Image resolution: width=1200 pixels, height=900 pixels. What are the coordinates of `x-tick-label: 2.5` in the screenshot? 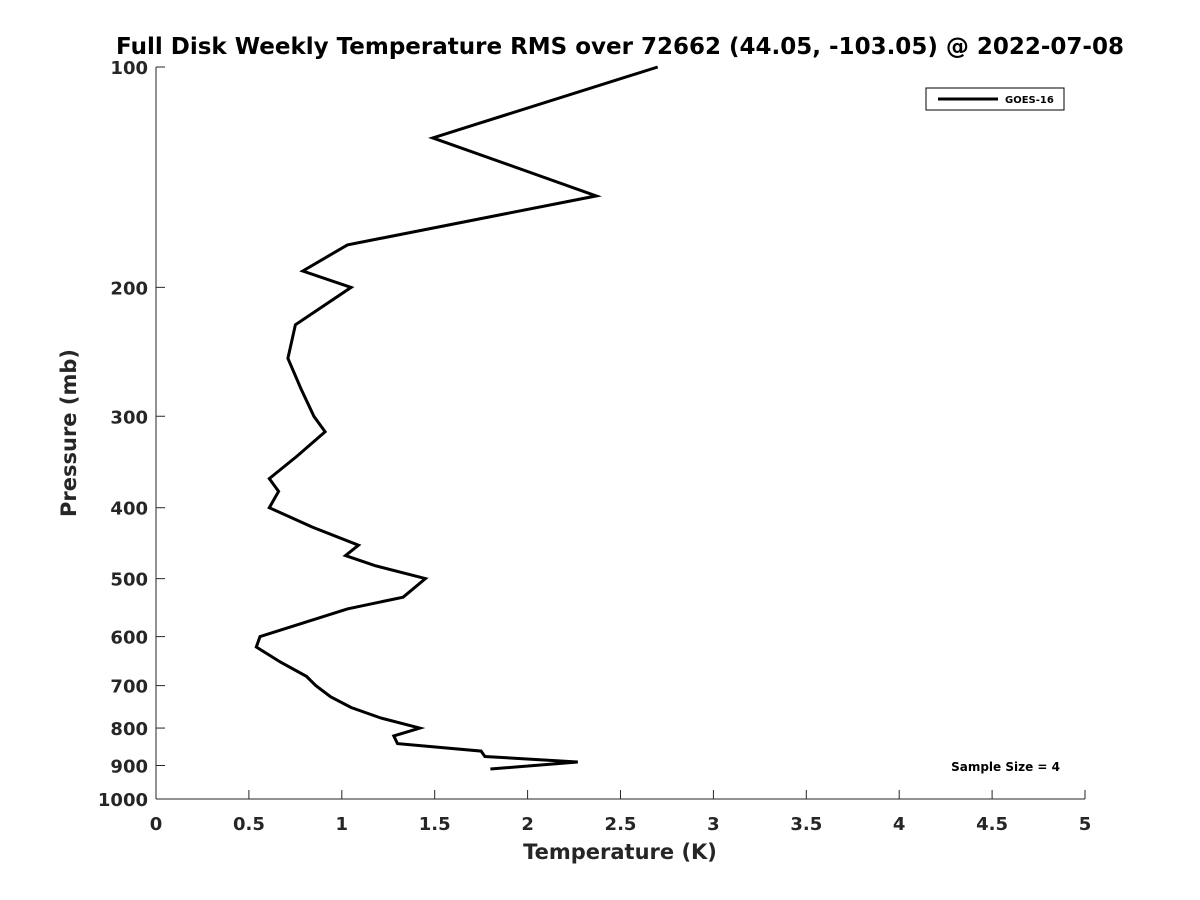 It's located at (621, 824).